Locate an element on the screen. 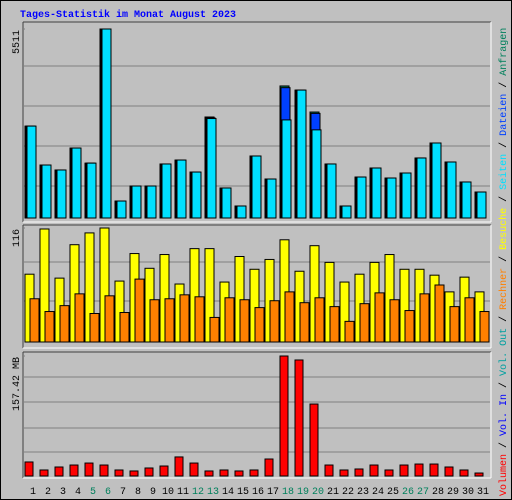 Image resolution: width=512 pixels, height=500 pixels. x-tick-label: 19 is located at coordinates (303, 492).